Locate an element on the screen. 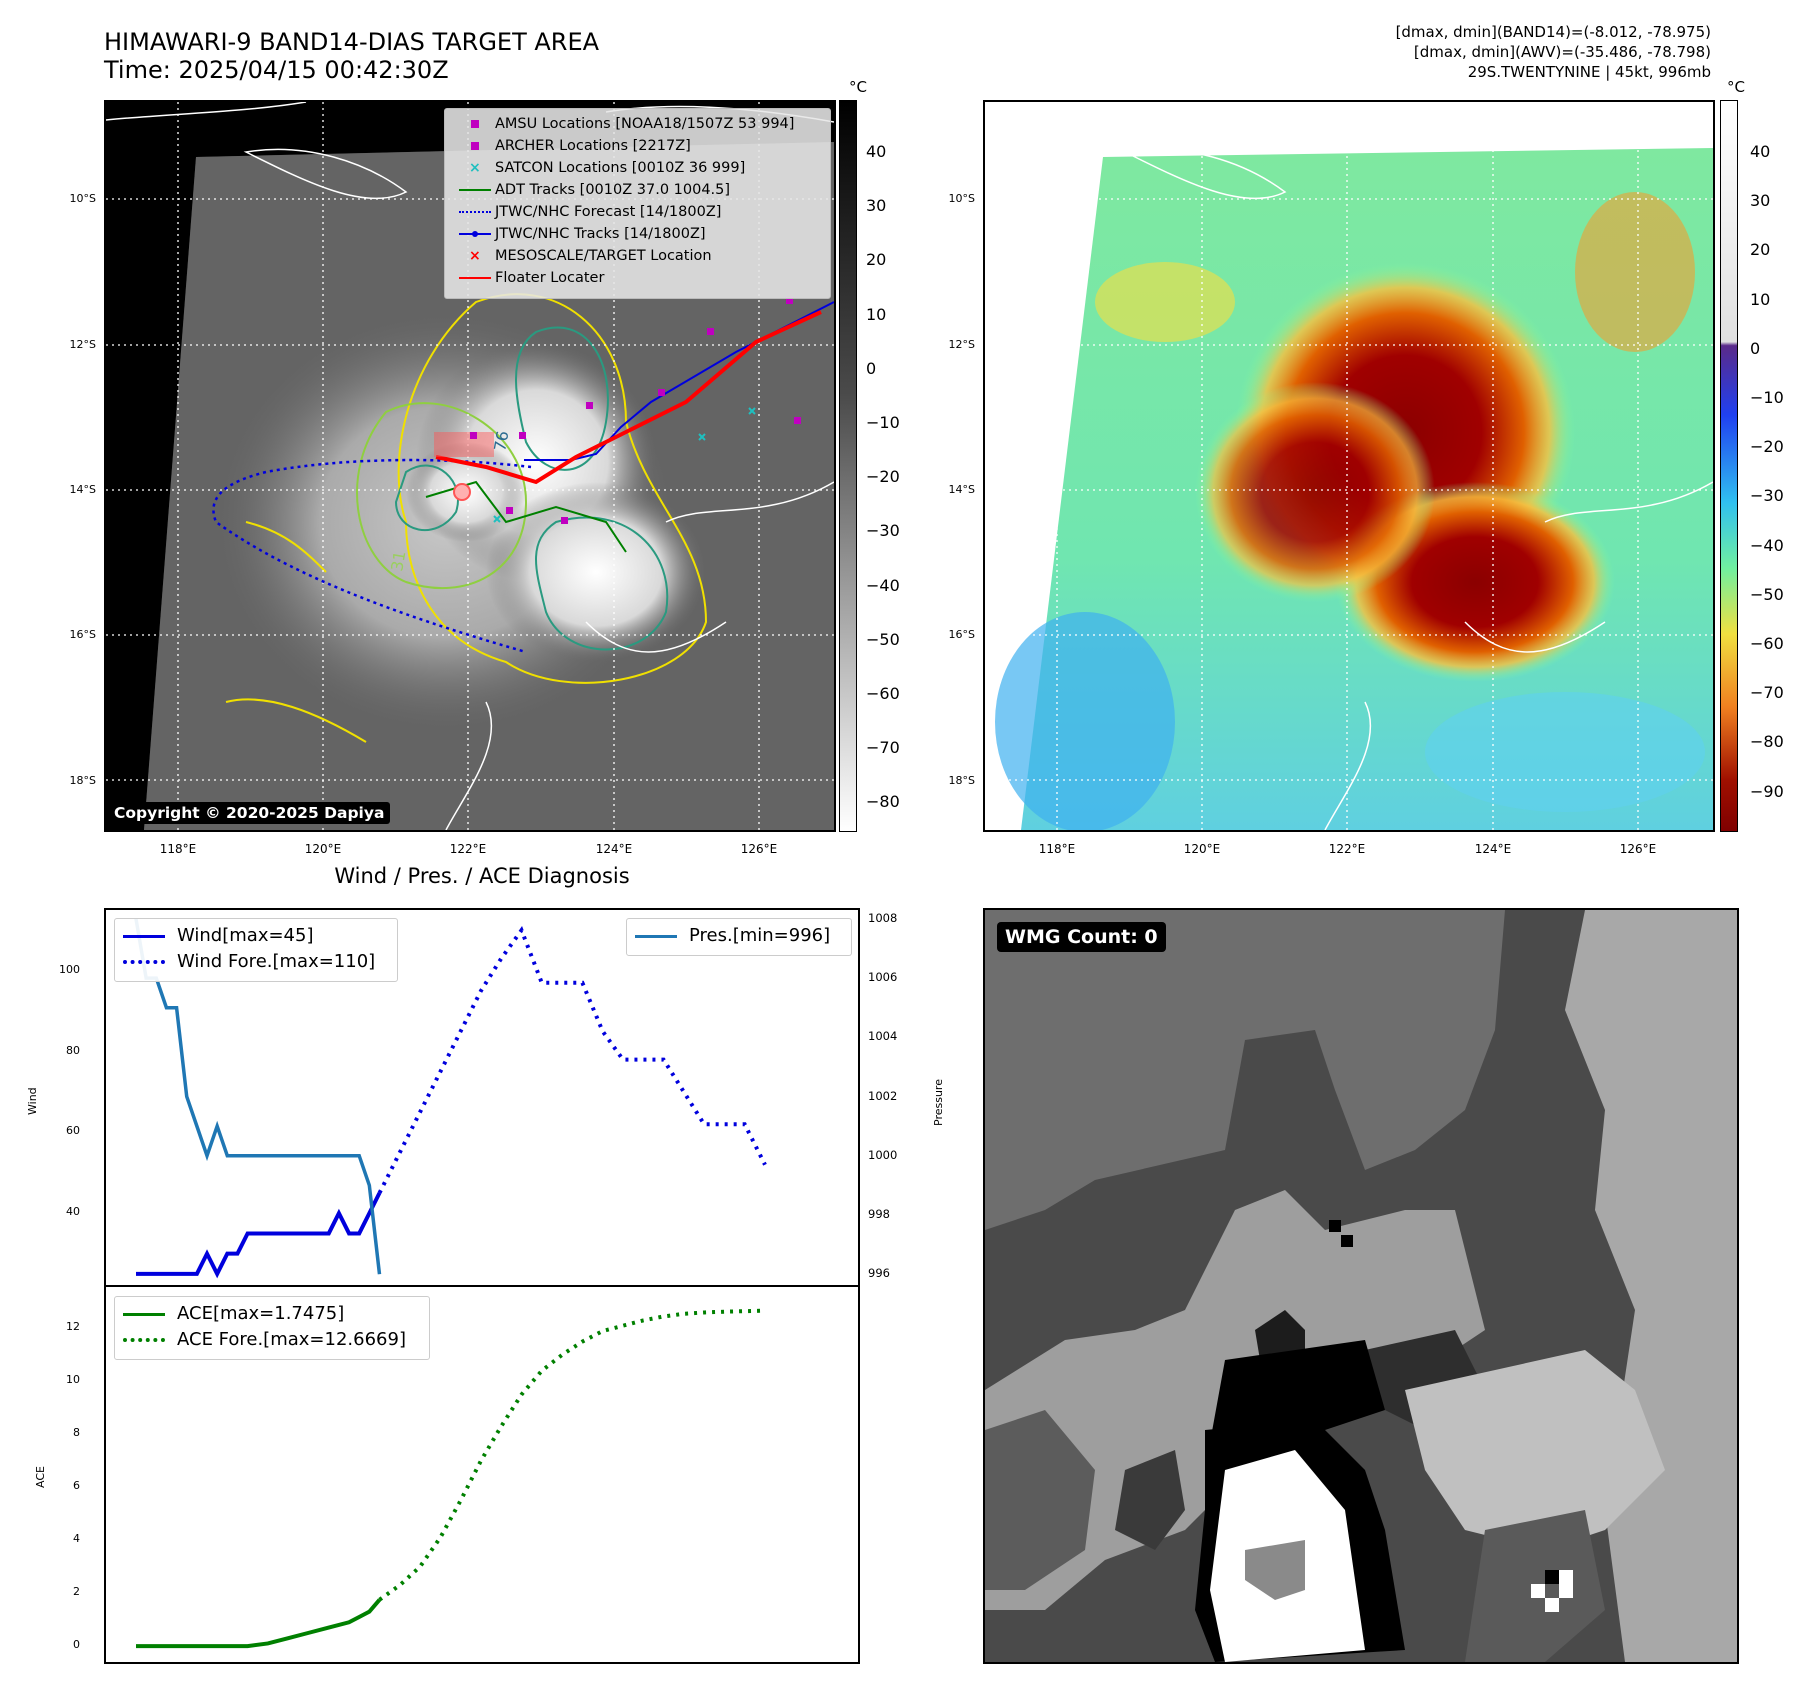 This screenshot has height=1690, width=1797. ace-line is located at coordinates (259, 1623).